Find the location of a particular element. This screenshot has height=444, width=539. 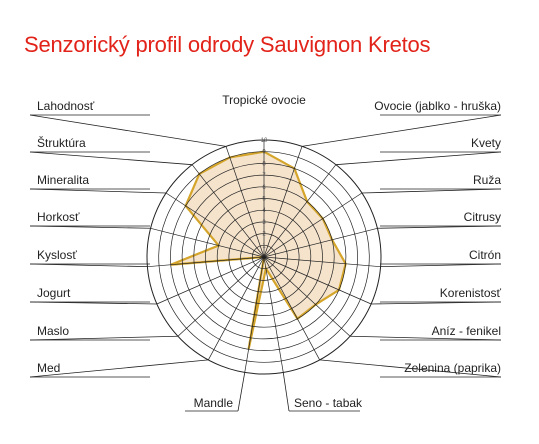

series-layer is located at coordinates (258, 250).